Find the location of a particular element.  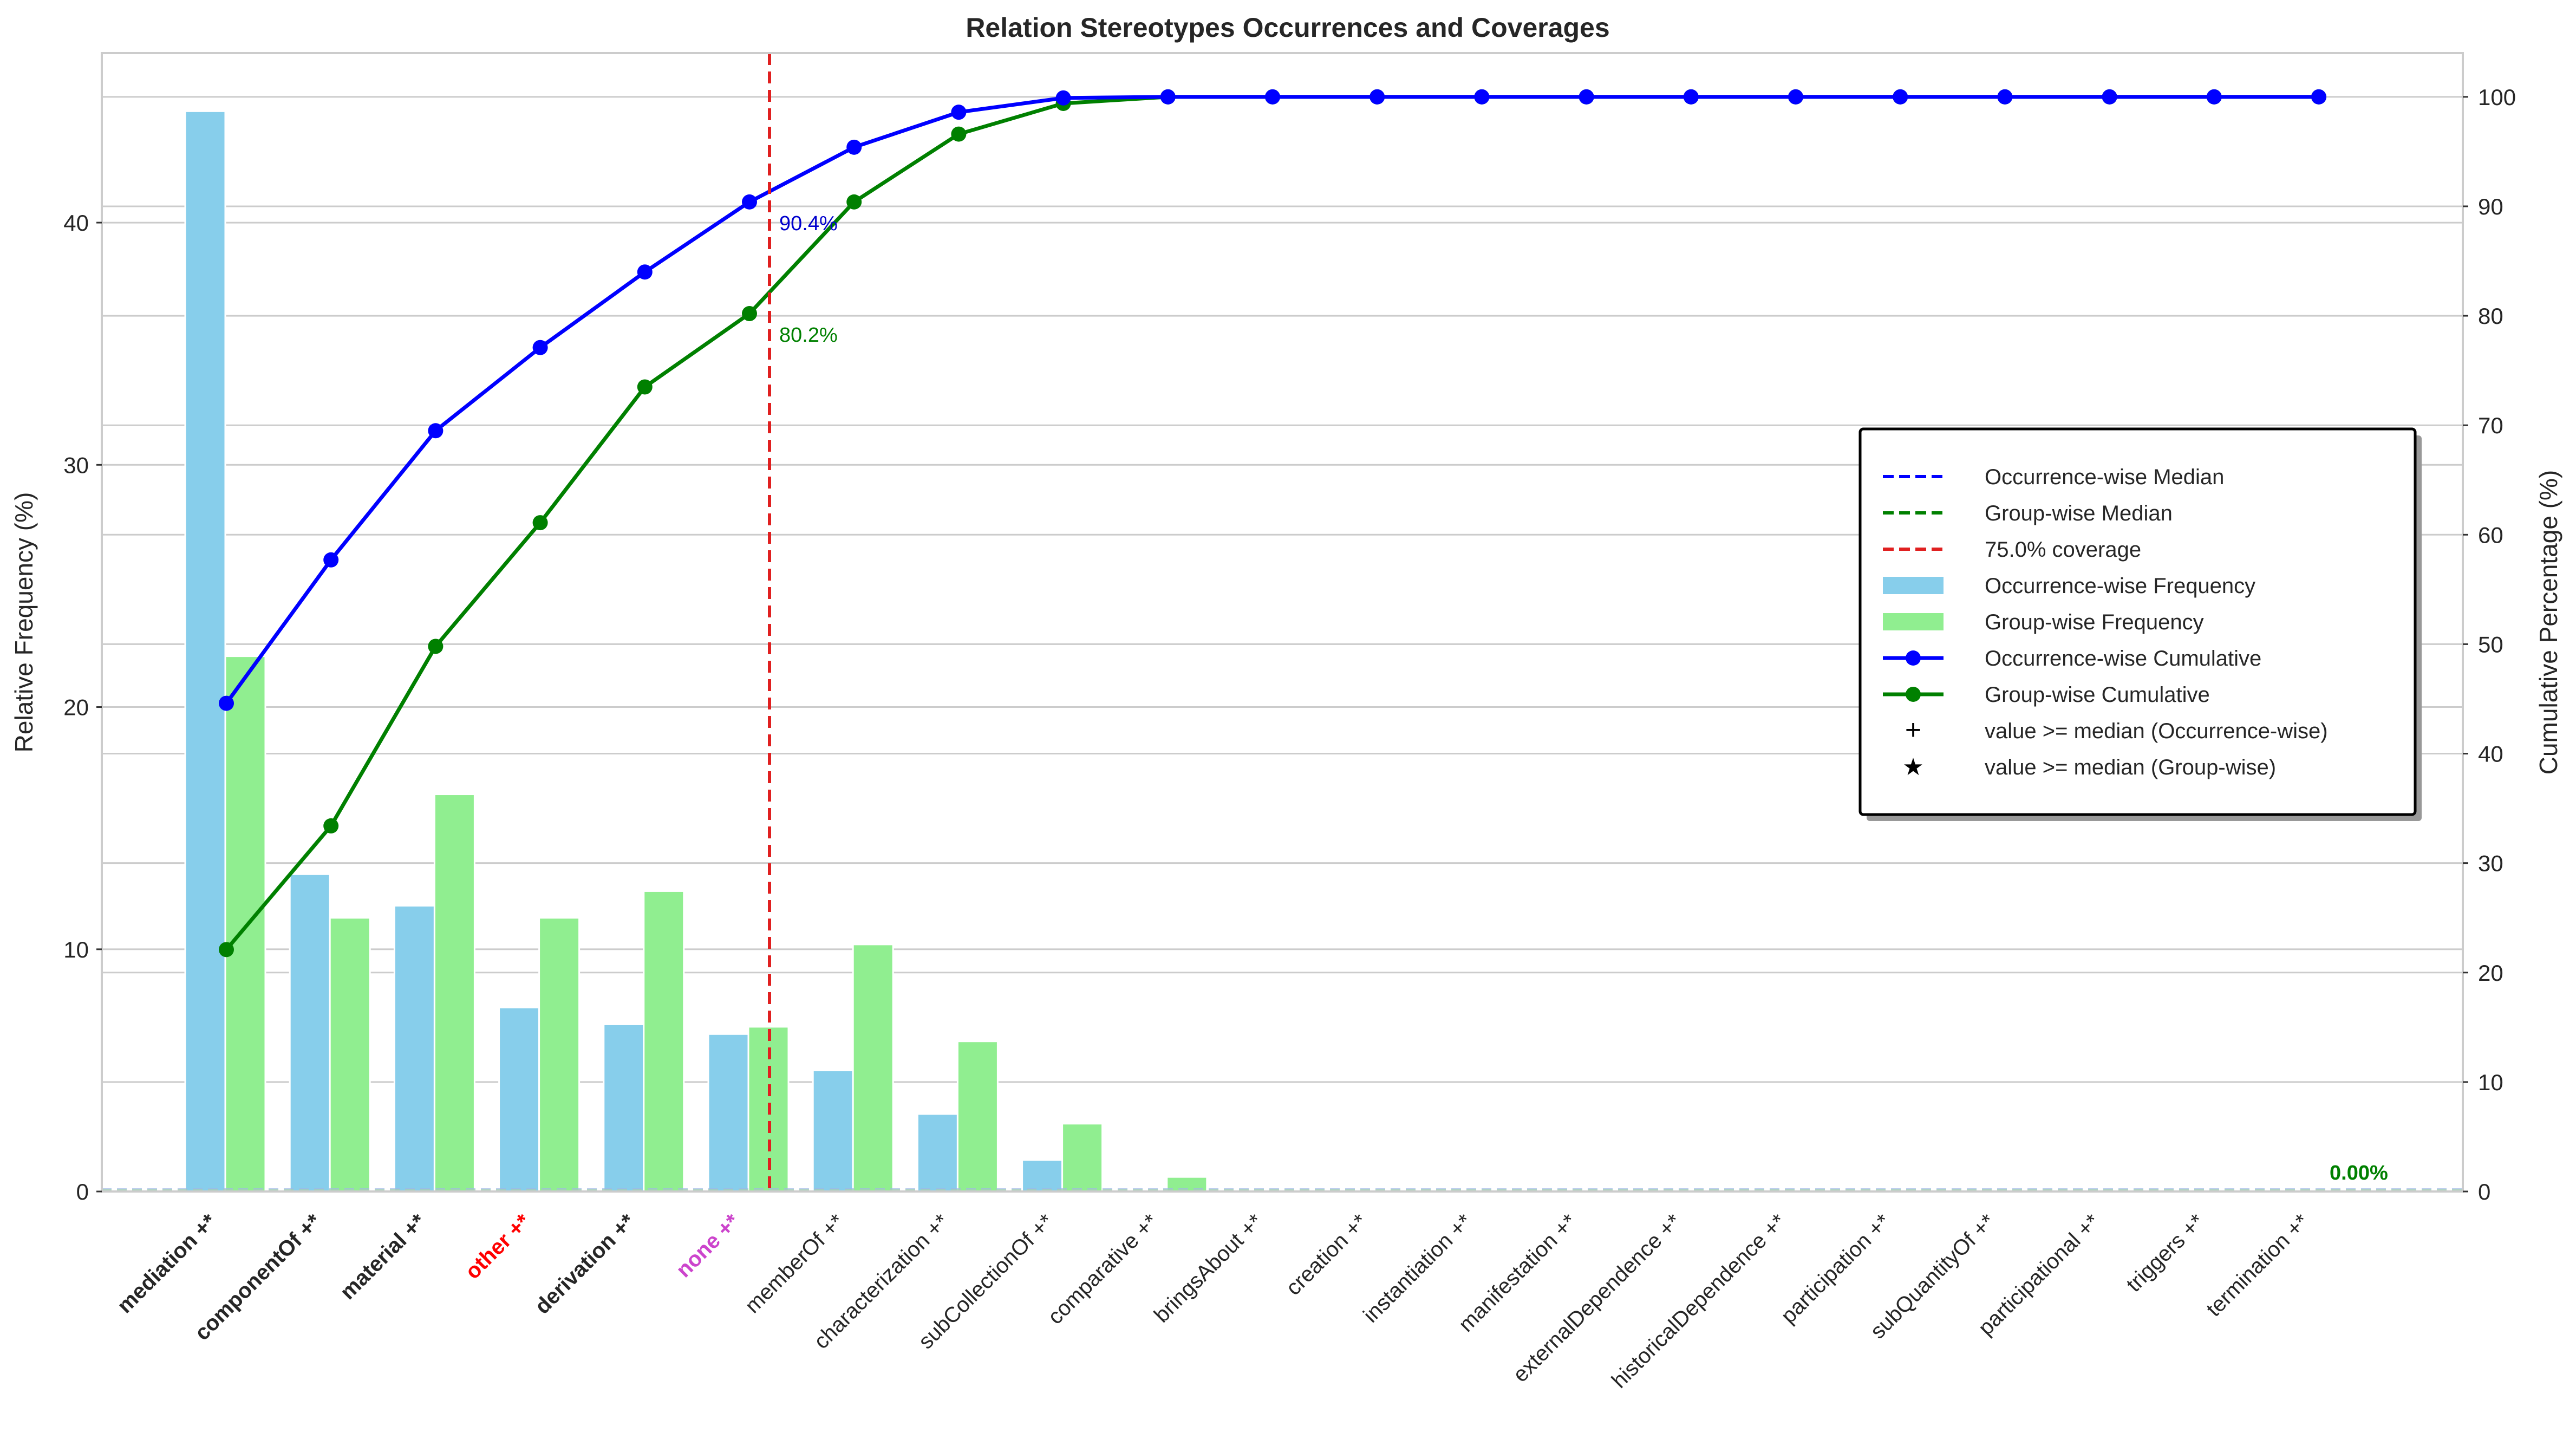

y-tick-label: 40 is located at coordinates (76, 223).